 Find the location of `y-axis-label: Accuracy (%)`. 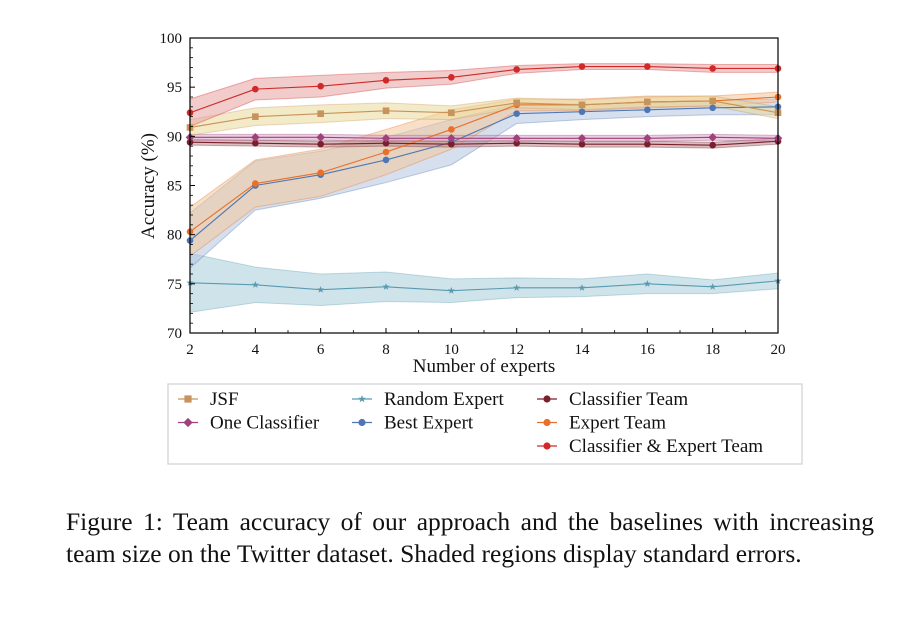

y-axis-label: Accuracy (%) is located at coordinates (148, 186).